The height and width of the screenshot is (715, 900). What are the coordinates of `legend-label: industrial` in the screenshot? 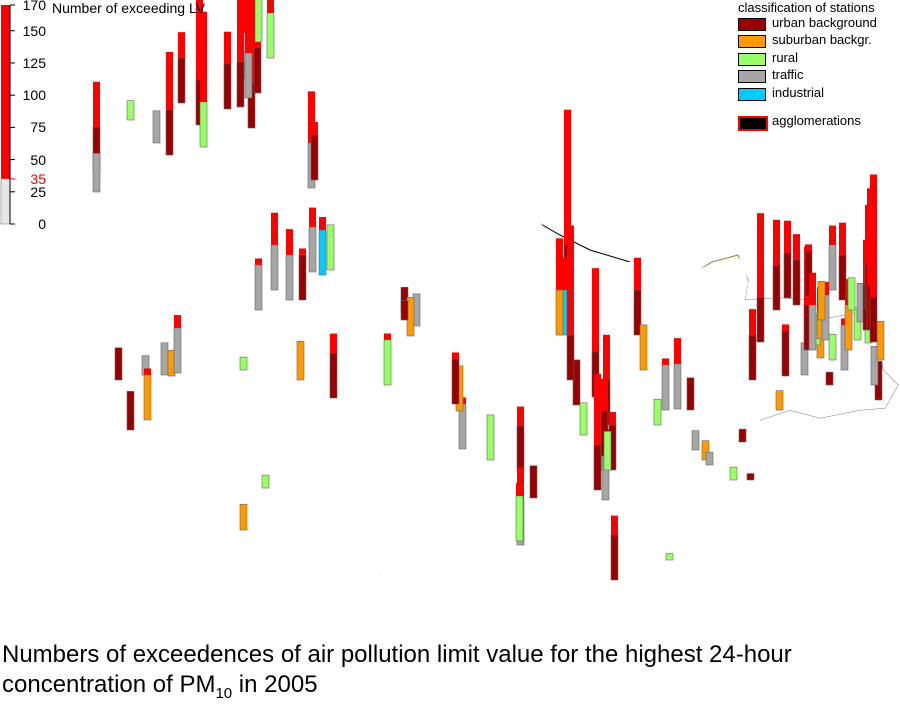 It's located at (798, 92).